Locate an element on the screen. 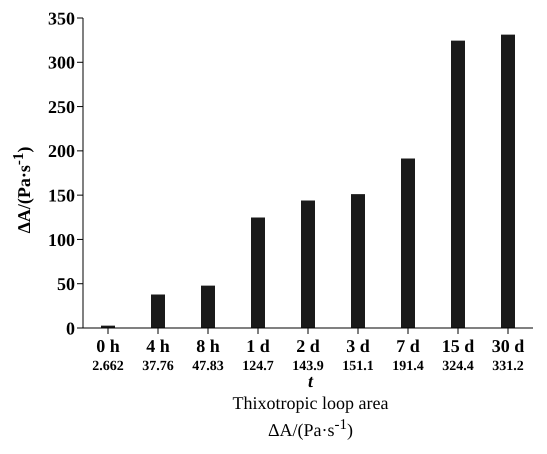 Image resolution: width=547 pixels, height=454 pixels. x-tick-label: 8 h is located at coordinates (208, 346).